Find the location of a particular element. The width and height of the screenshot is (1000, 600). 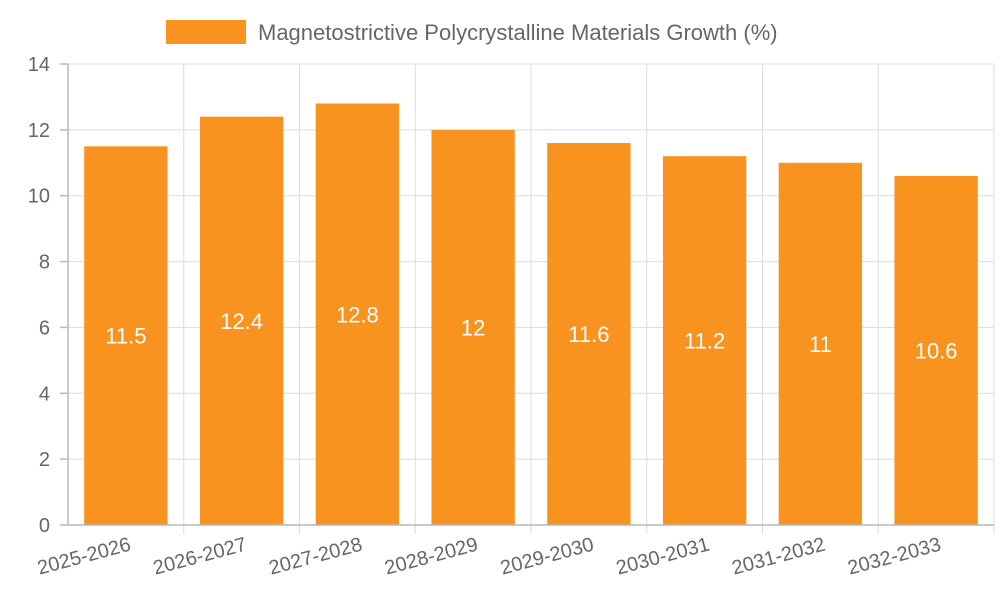

bar-value-label: 11.2 is located at coordinates (704, 341).